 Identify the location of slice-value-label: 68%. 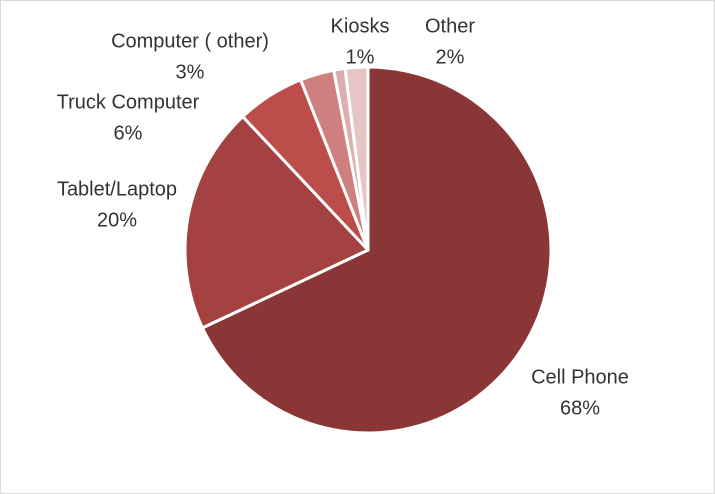
(580, 408).